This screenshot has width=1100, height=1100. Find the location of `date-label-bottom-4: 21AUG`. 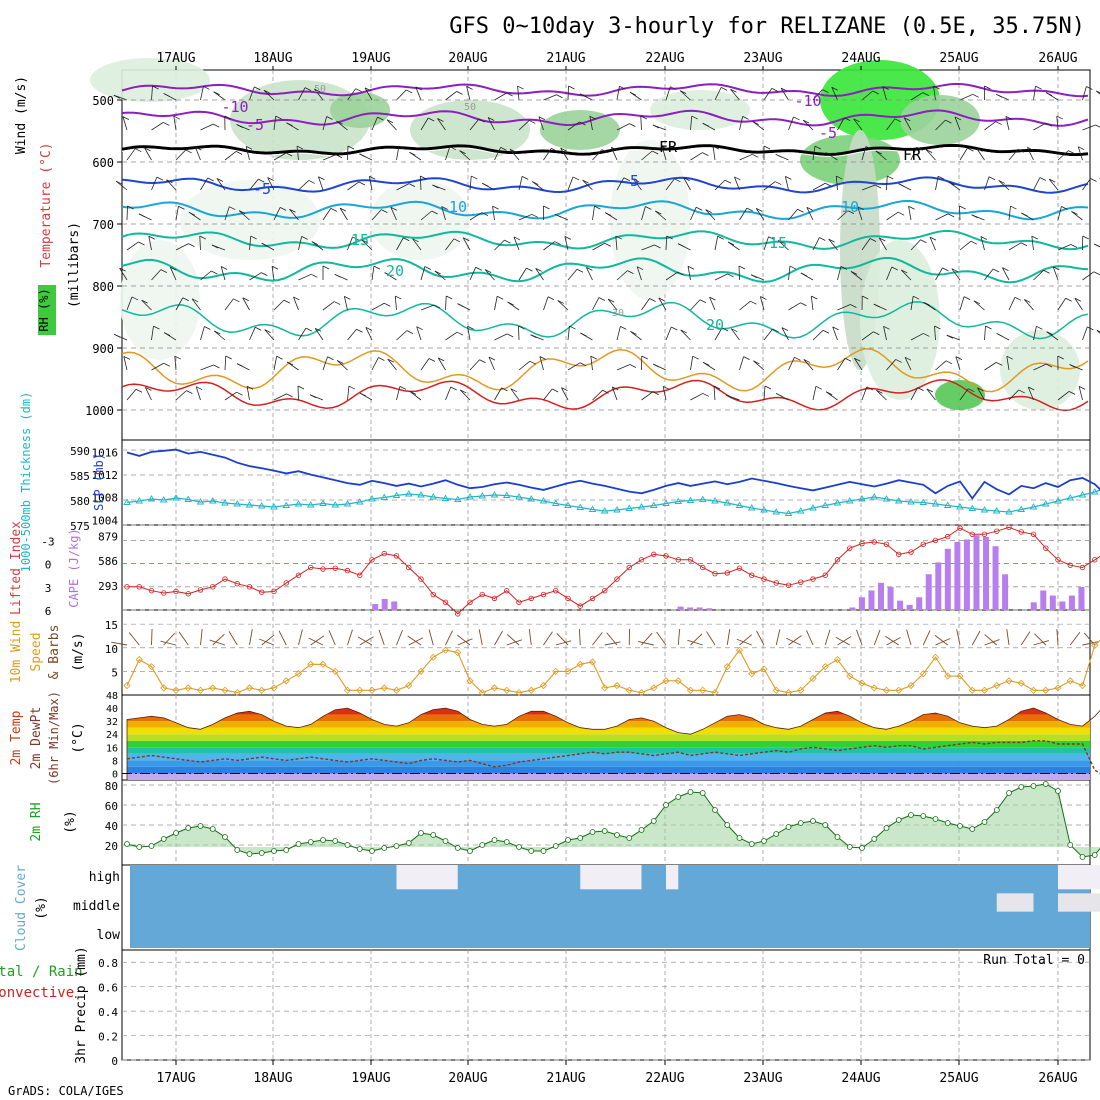

date-label-bottom-4: 21AUG is located at coordinates (565, 1078).